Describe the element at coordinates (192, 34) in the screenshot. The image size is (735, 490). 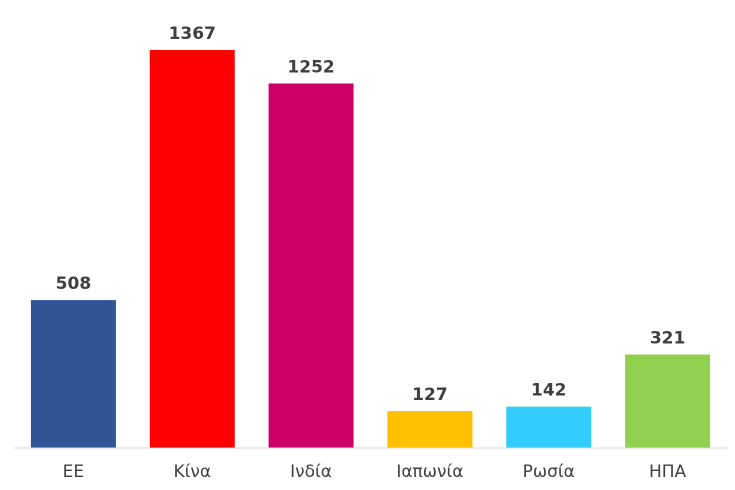
I see `value-label-1: 1367` at that location.